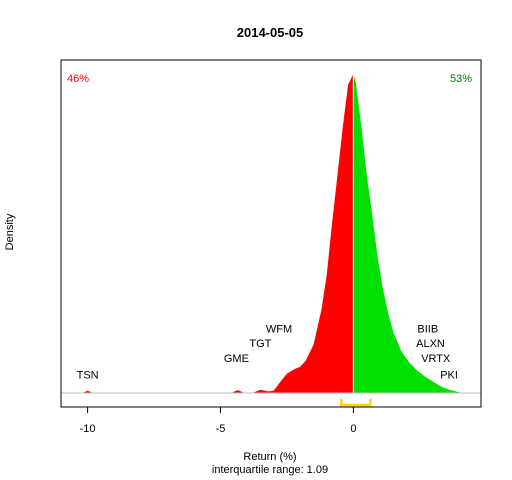  I want to click on x-tick-label: -5, so click(221, 429).